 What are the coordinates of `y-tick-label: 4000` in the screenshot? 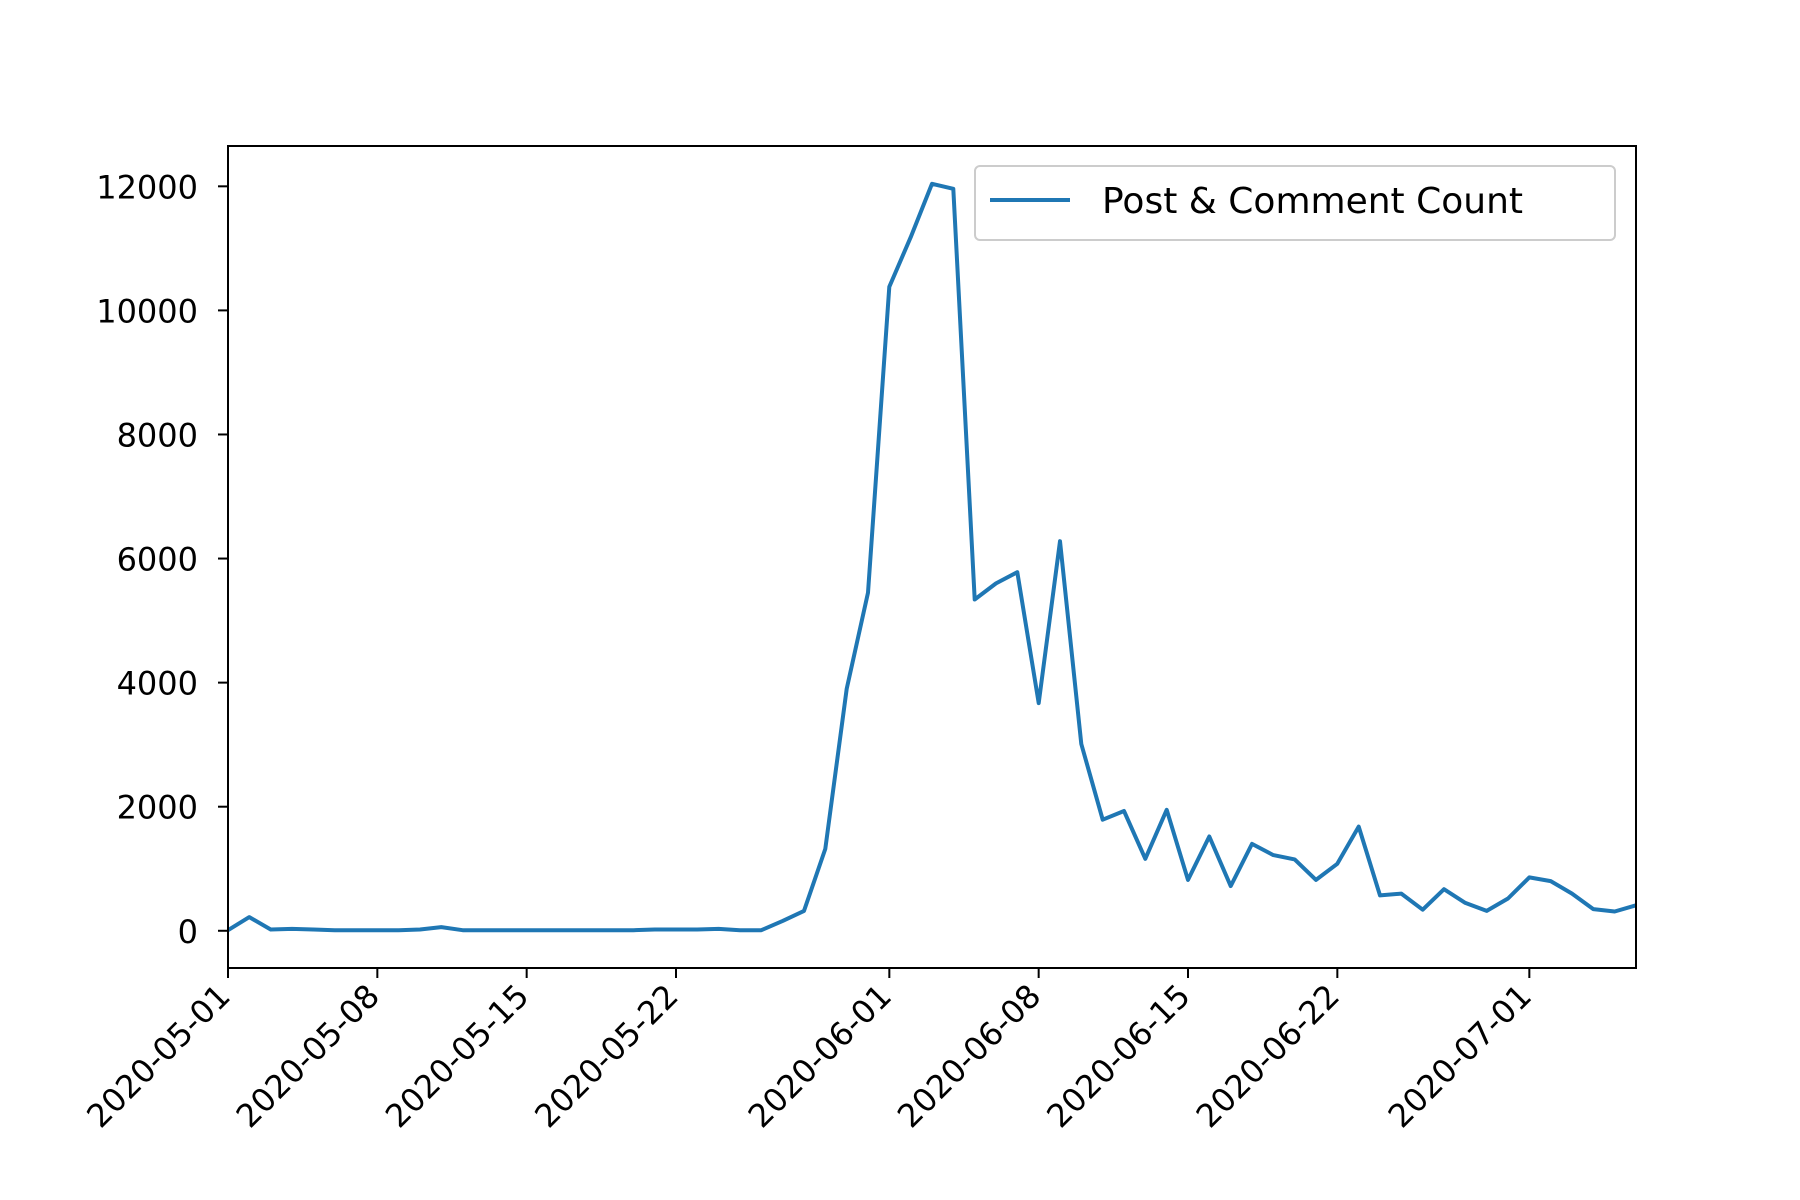 It's located at (157, 684).